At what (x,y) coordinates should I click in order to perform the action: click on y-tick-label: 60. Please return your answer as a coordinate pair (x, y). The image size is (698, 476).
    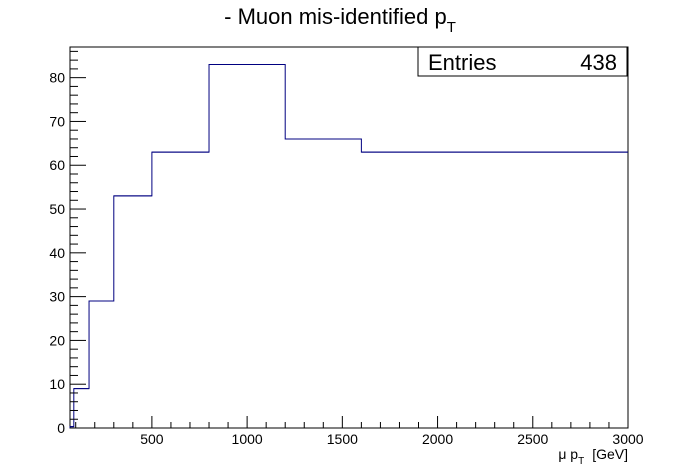
    Looking at the image, I should click on (57, 165).